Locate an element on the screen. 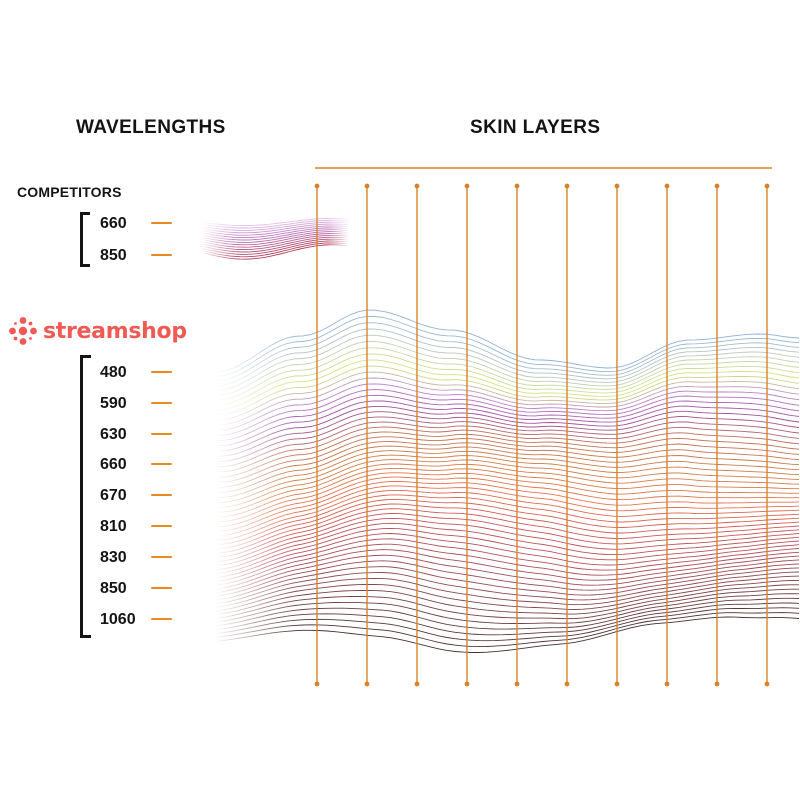 The image size is (800, 800). competitors-bracket is located at coordinates (85, 239).